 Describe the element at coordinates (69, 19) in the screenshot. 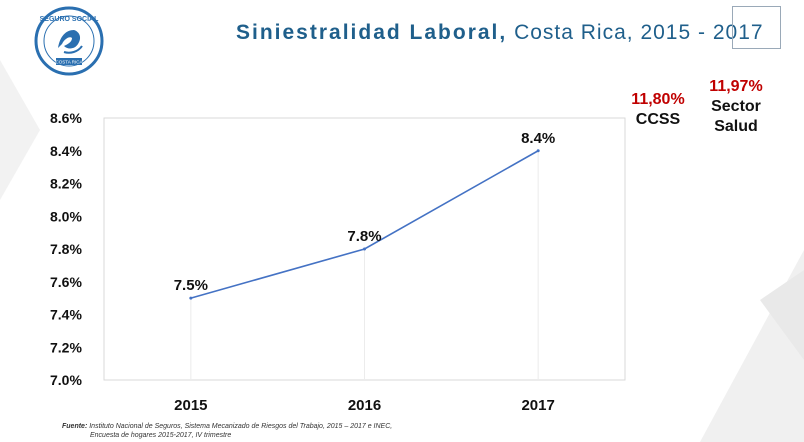

I see `logo-text-top: SEGURO SOCIAL` at that location.